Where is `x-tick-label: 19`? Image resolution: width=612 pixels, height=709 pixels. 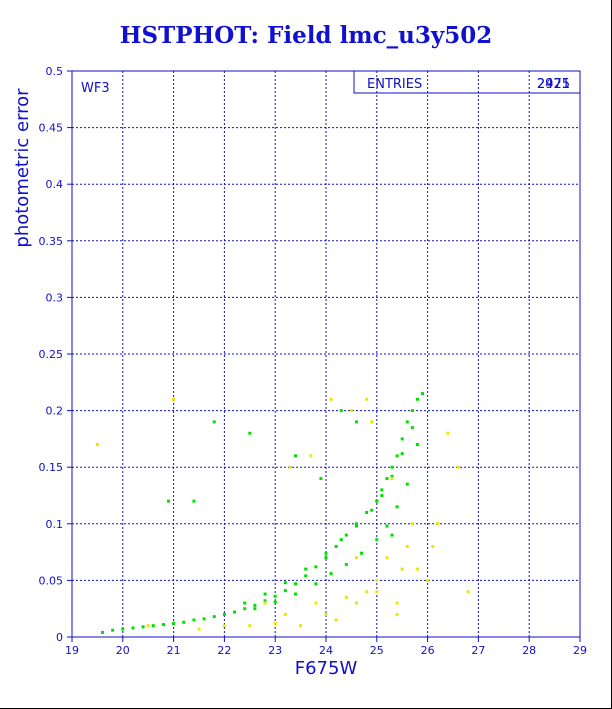 x-tick-label: 19 is located at coordinates (72, 650).